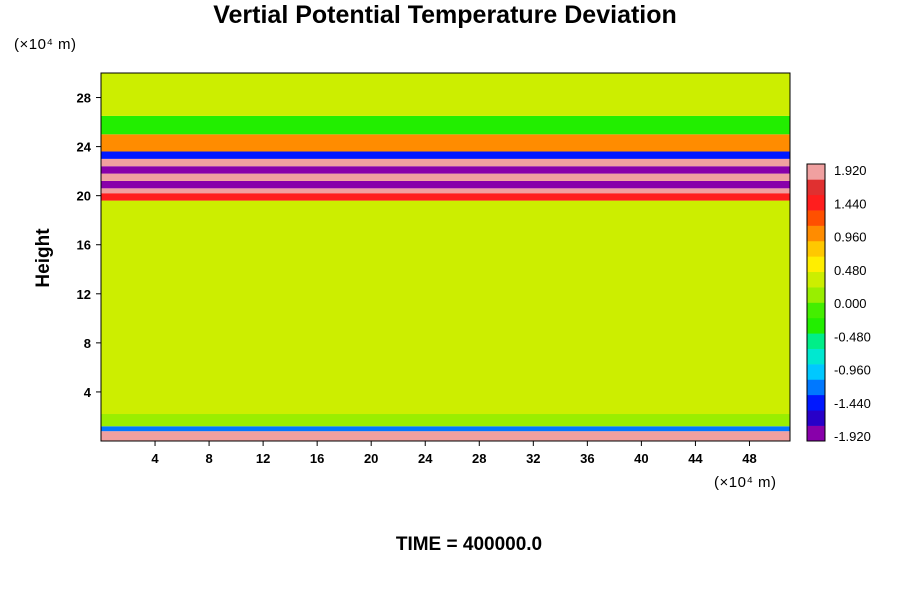  Describe the element at coordinates (587, 458) in the screenshot. I see `x-tick-label: 36` at that location.